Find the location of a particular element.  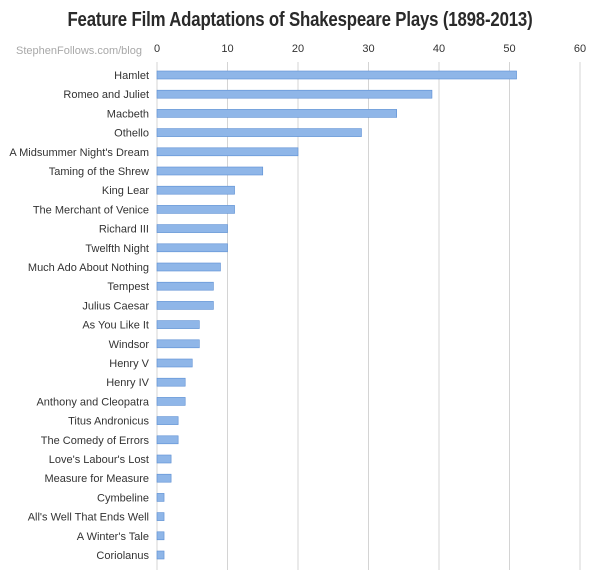

category-label: Macbeth is located at coordinates (128, 114).